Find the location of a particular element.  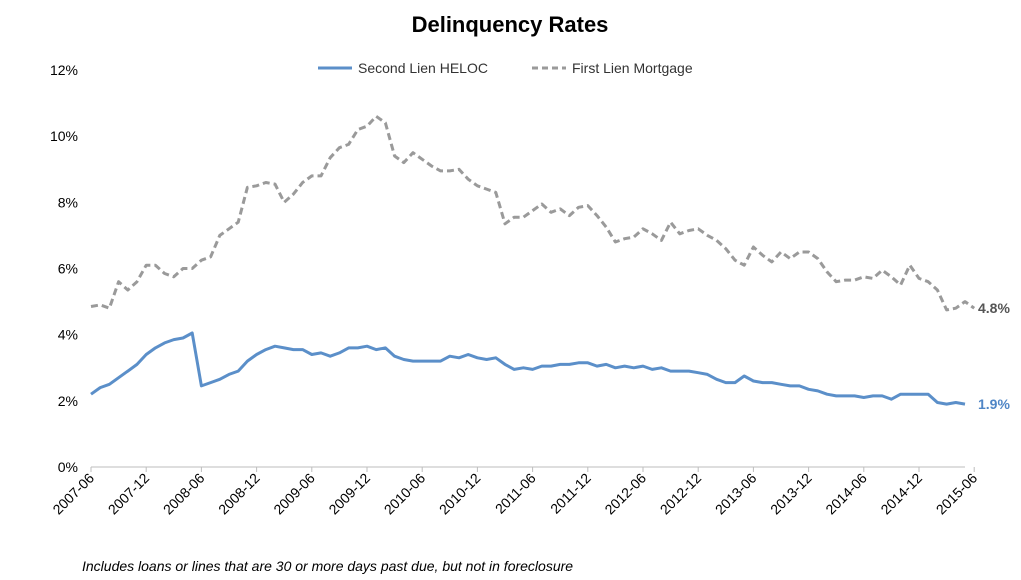

legend-label-mortgage: First Lien Mortgage is located at coordinates (632, 68).